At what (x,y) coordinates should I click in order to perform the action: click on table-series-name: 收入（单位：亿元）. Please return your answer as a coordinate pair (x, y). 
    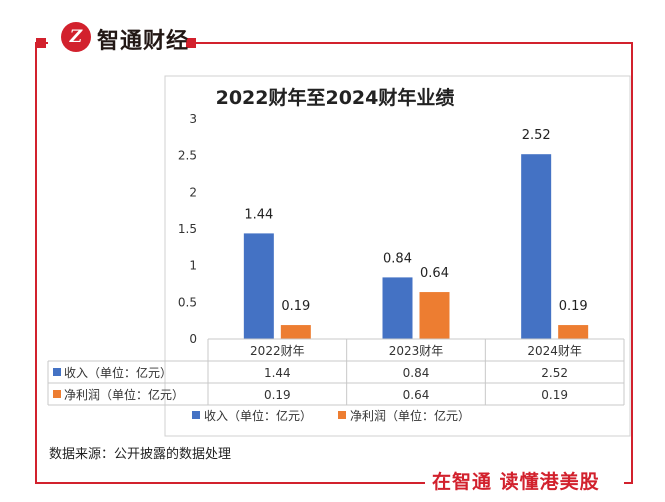
    Looking at the image, I should click on (118, 372).